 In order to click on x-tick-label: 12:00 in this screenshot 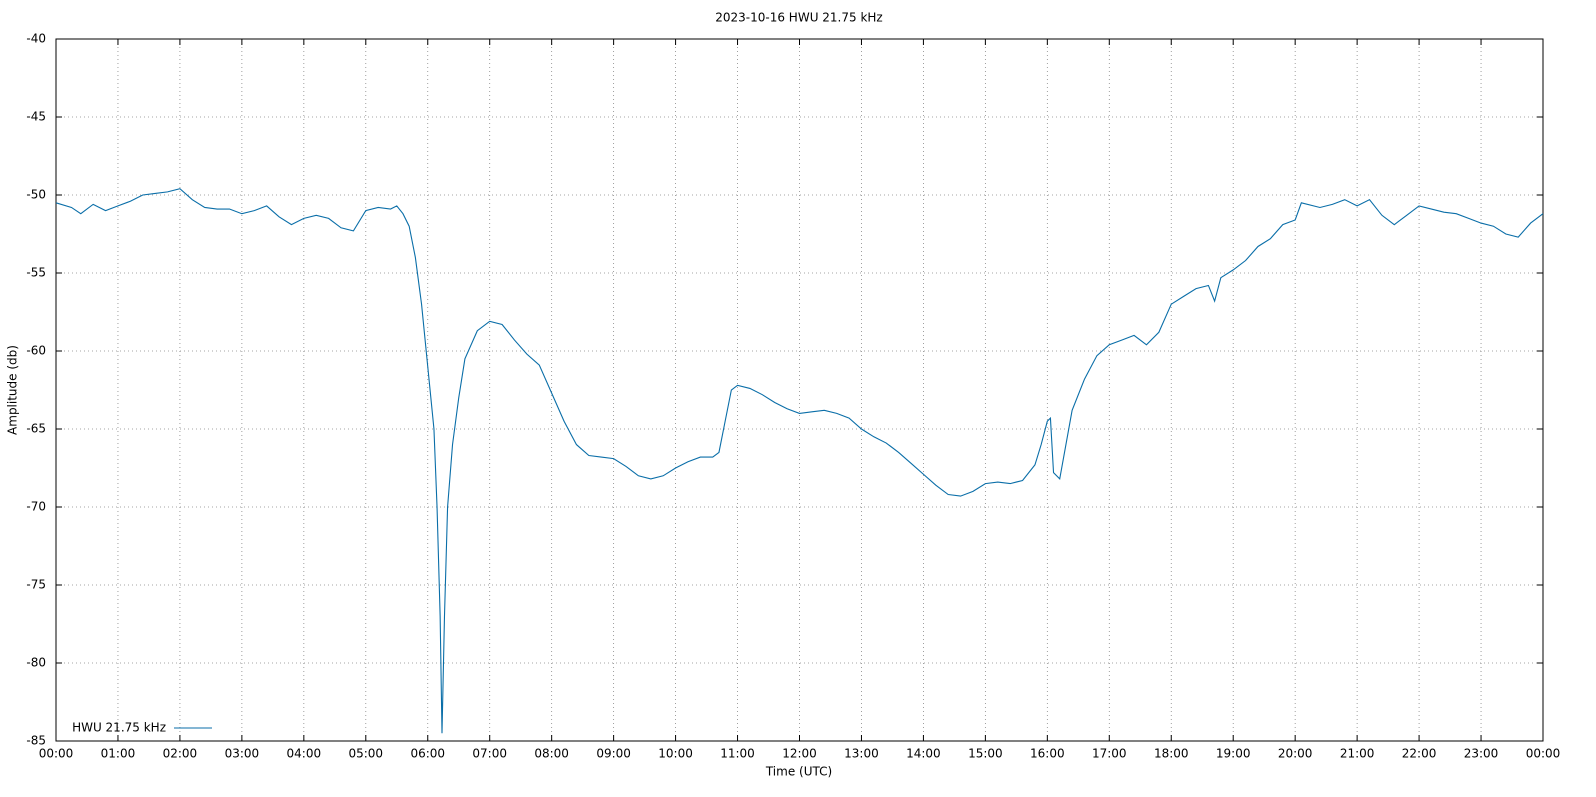, I will do `click(799, 754)`.